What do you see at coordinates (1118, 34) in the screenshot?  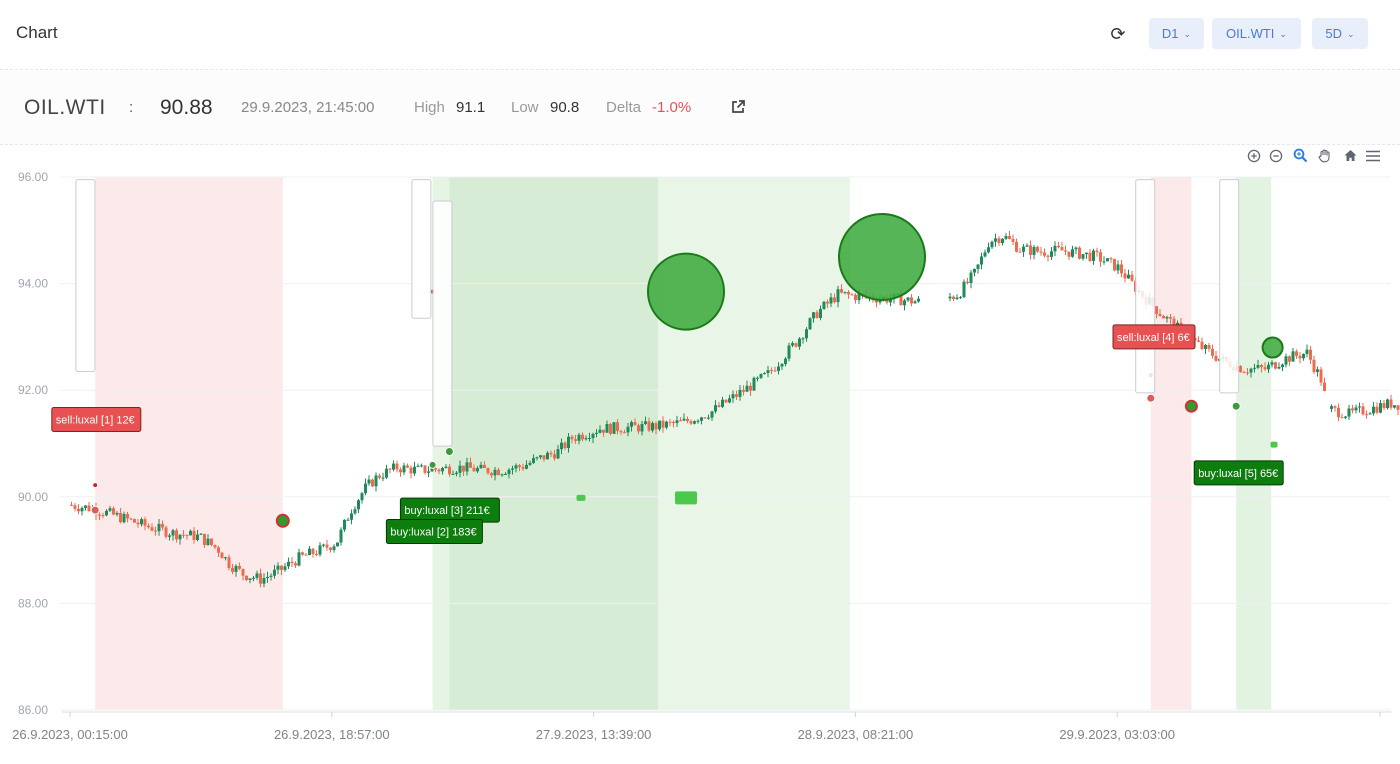 I see `refresh-icon: ⟳` at bounding box center [1118, 34].